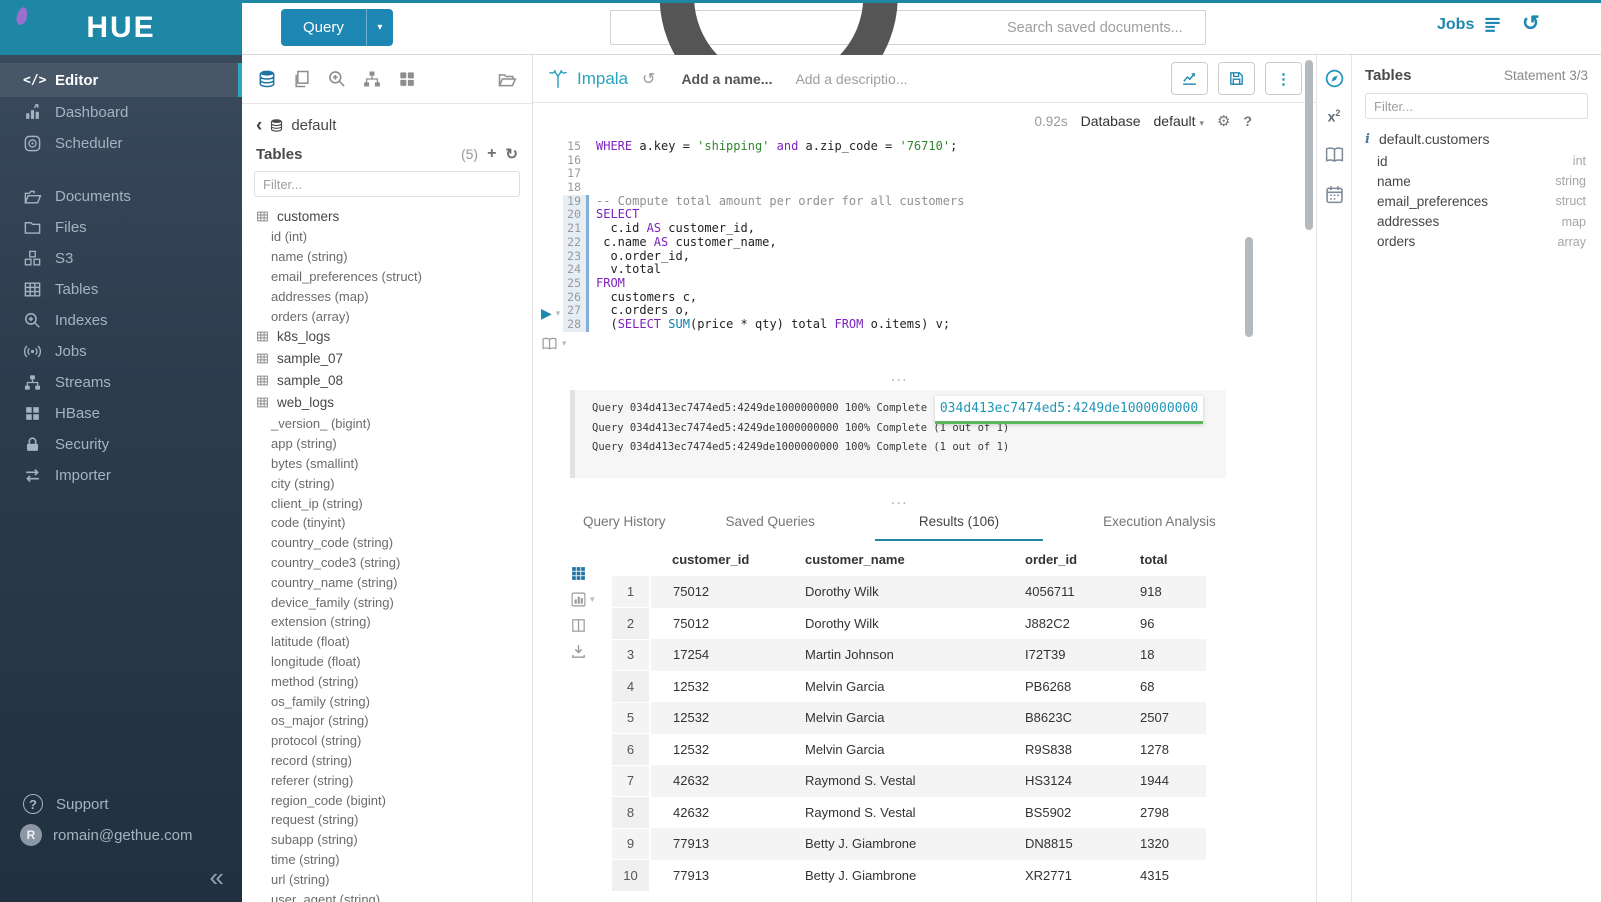 This screenshot has height=902, width=1601. What do you see at coordinates (919, 215) in the screenshot?
I see `code-line: 20 SELECT` at bounding box center [919, 215].